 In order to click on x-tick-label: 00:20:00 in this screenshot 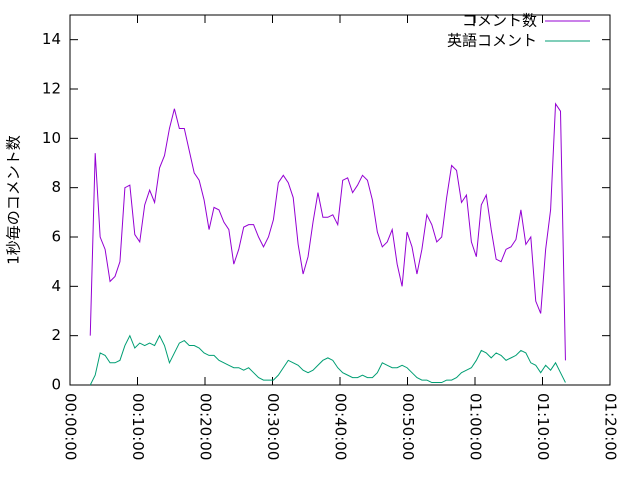, I will do `click(206, 426)`.